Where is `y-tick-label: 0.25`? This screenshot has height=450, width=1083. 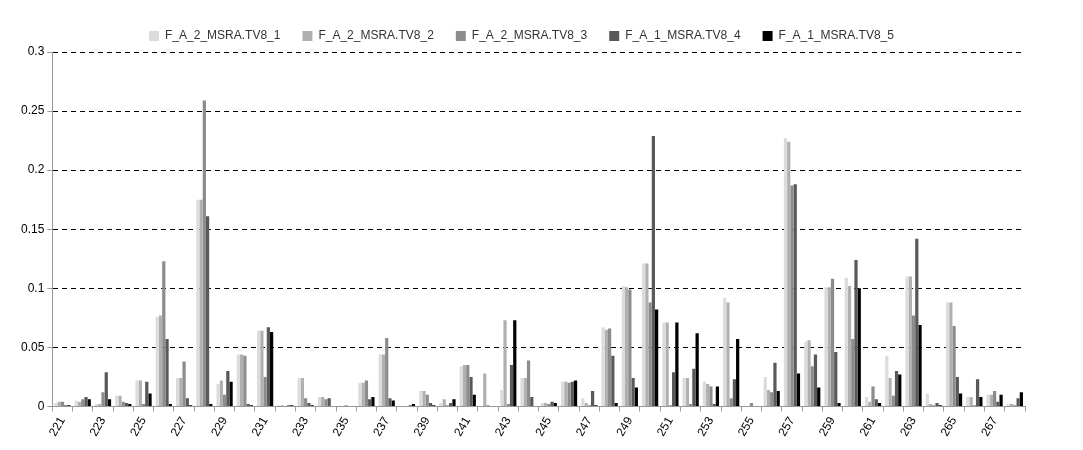
y-tick-label: 0.25 is located at coordinates (33, 110).